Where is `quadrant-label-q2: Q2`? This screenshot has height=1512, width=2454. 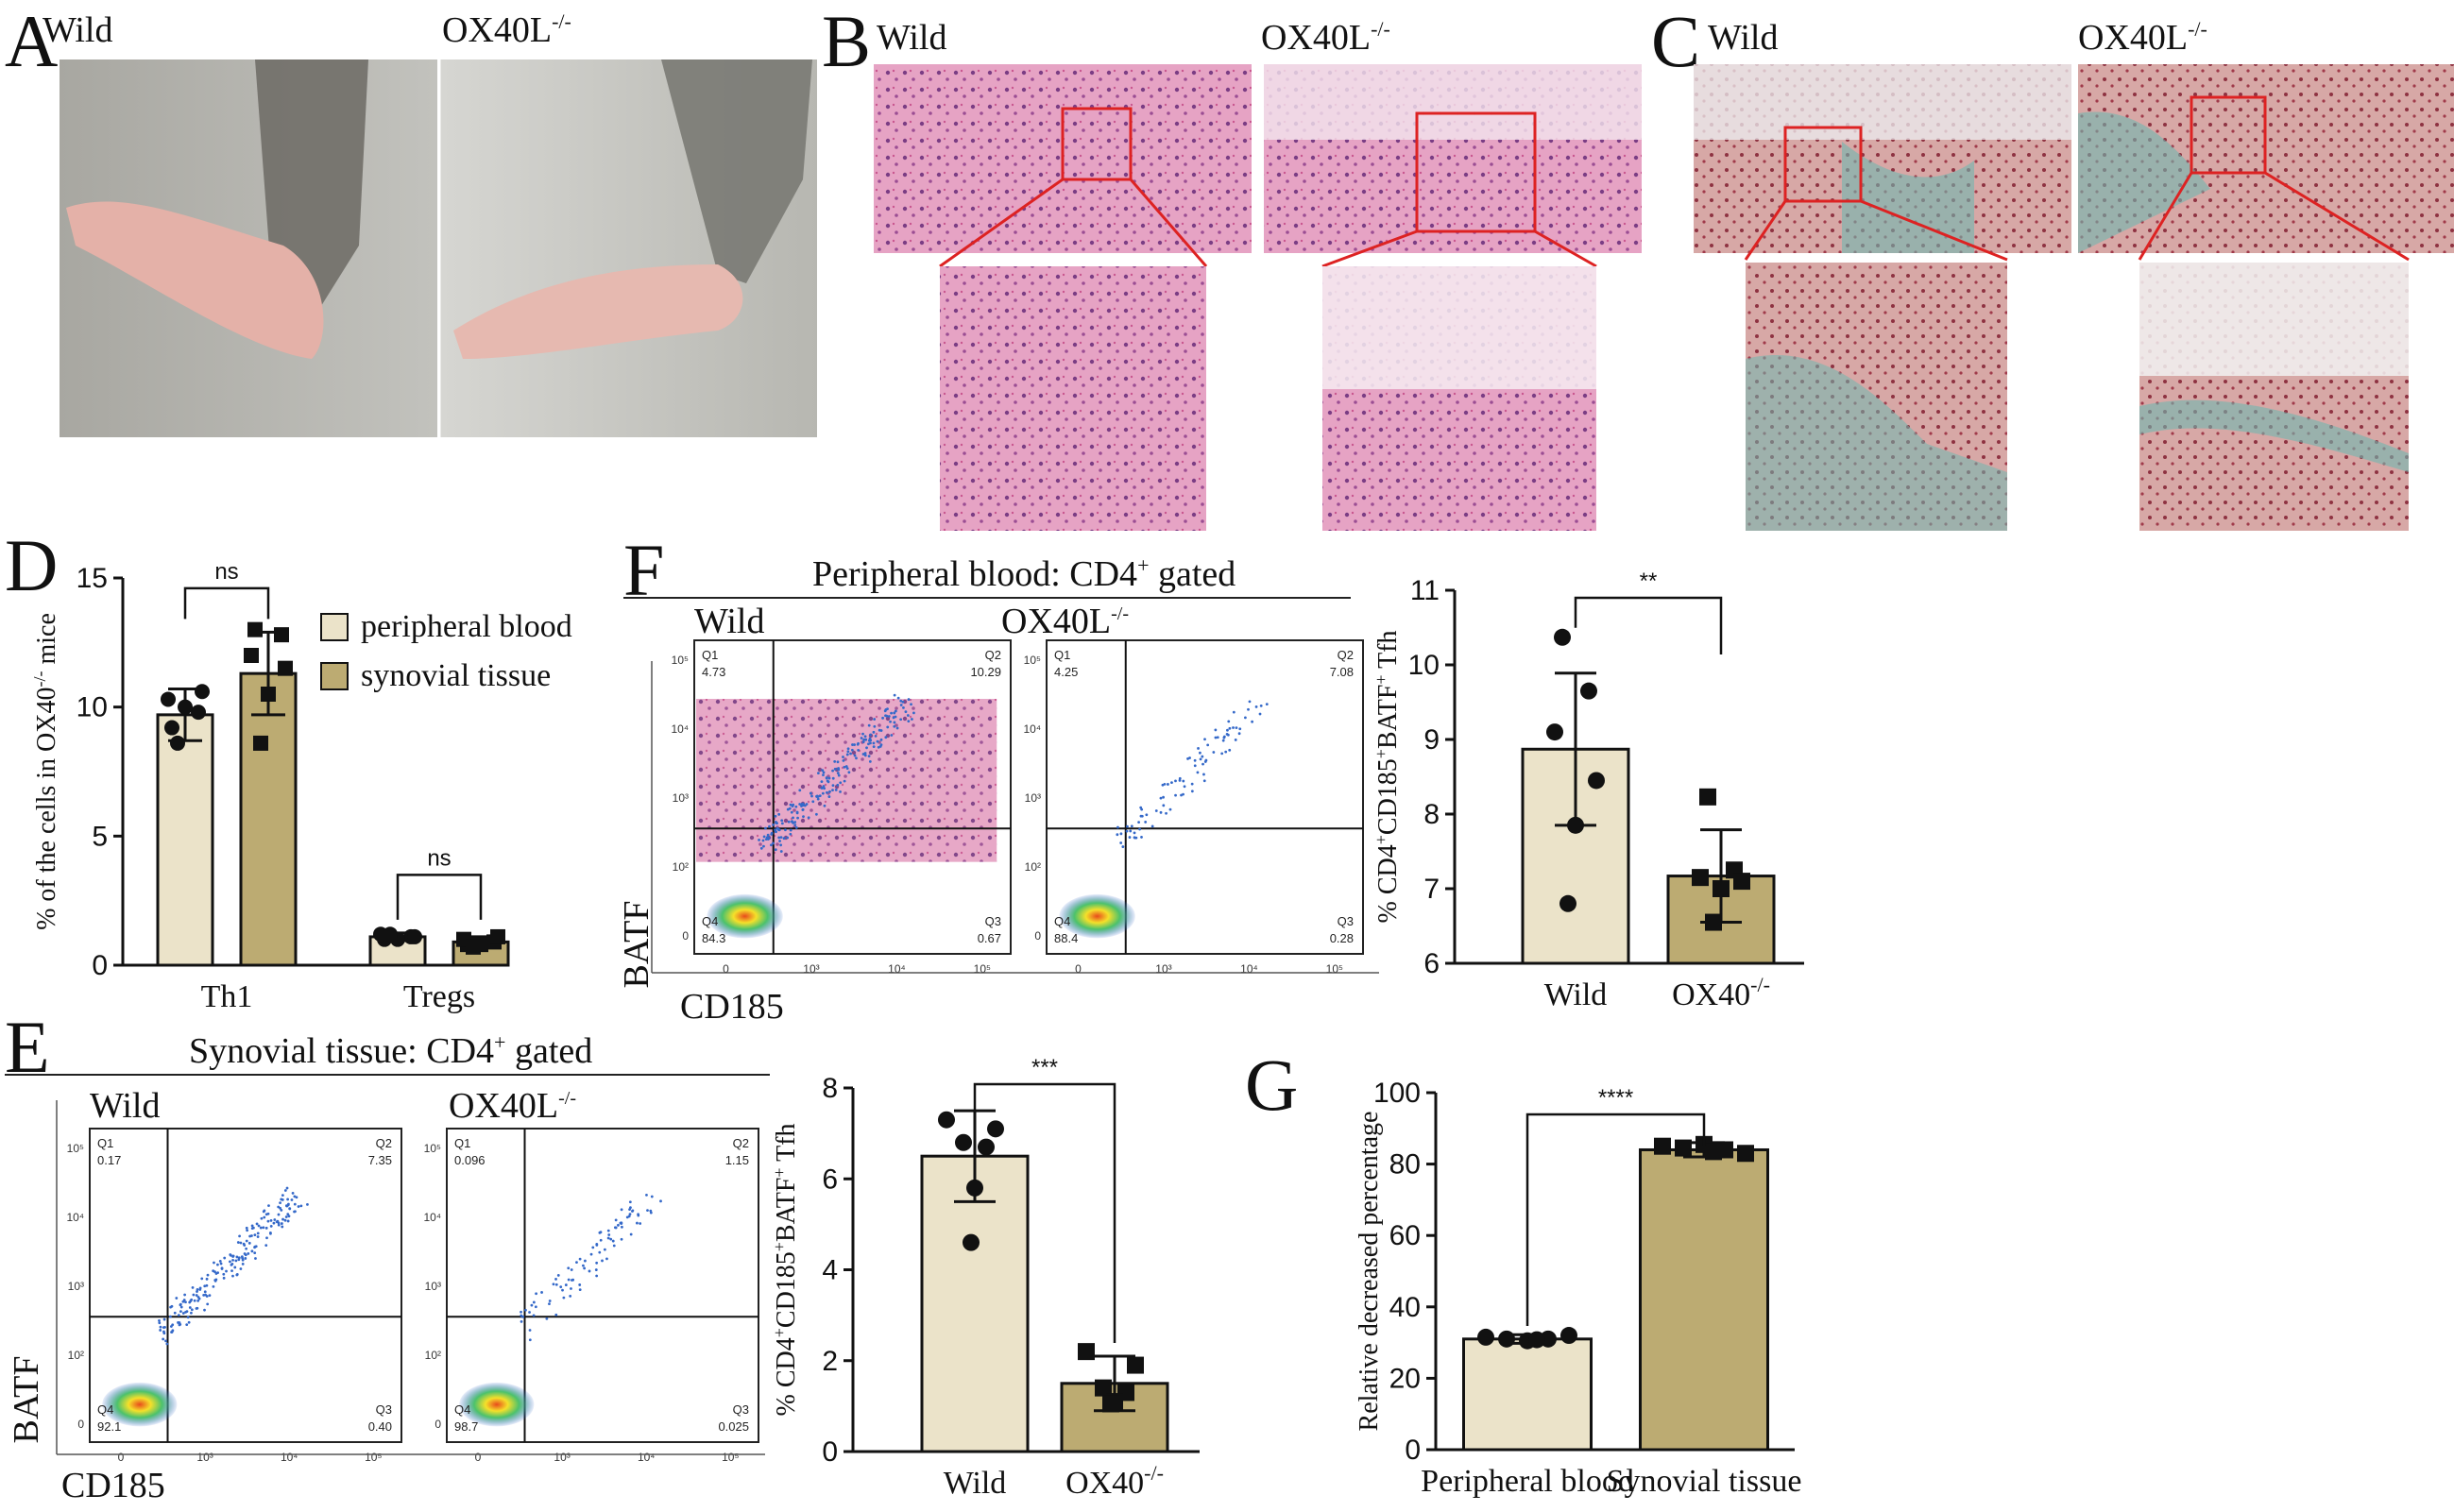 quadrant-label-q2: Q2 is located at coordinates (1346, 655).